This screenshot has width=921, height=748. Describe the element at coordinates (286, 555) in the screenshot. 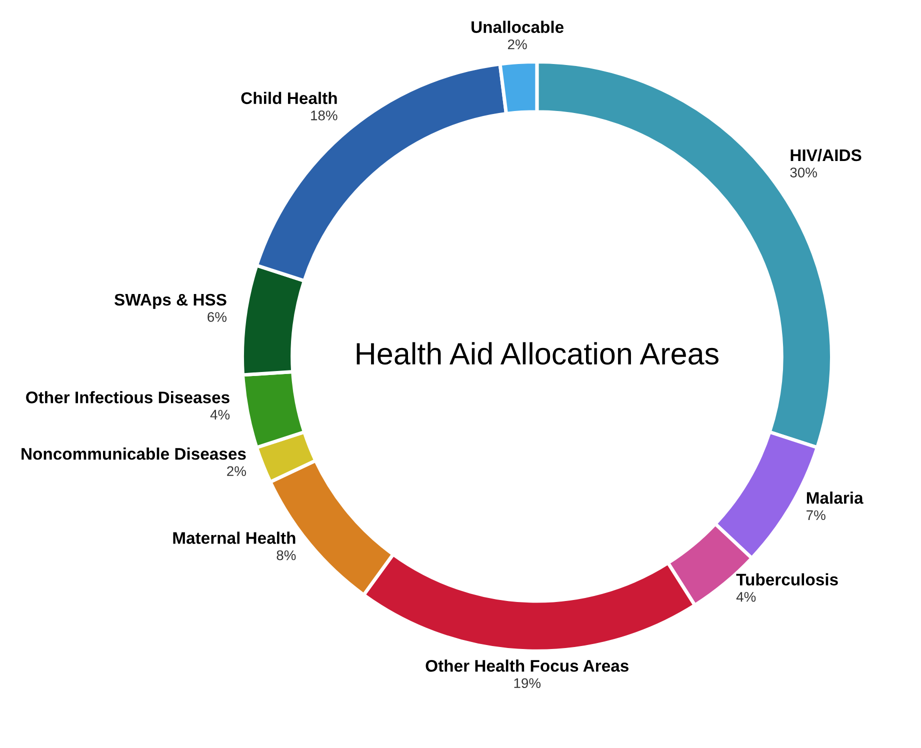

I see `data-label: 8%` at that location.